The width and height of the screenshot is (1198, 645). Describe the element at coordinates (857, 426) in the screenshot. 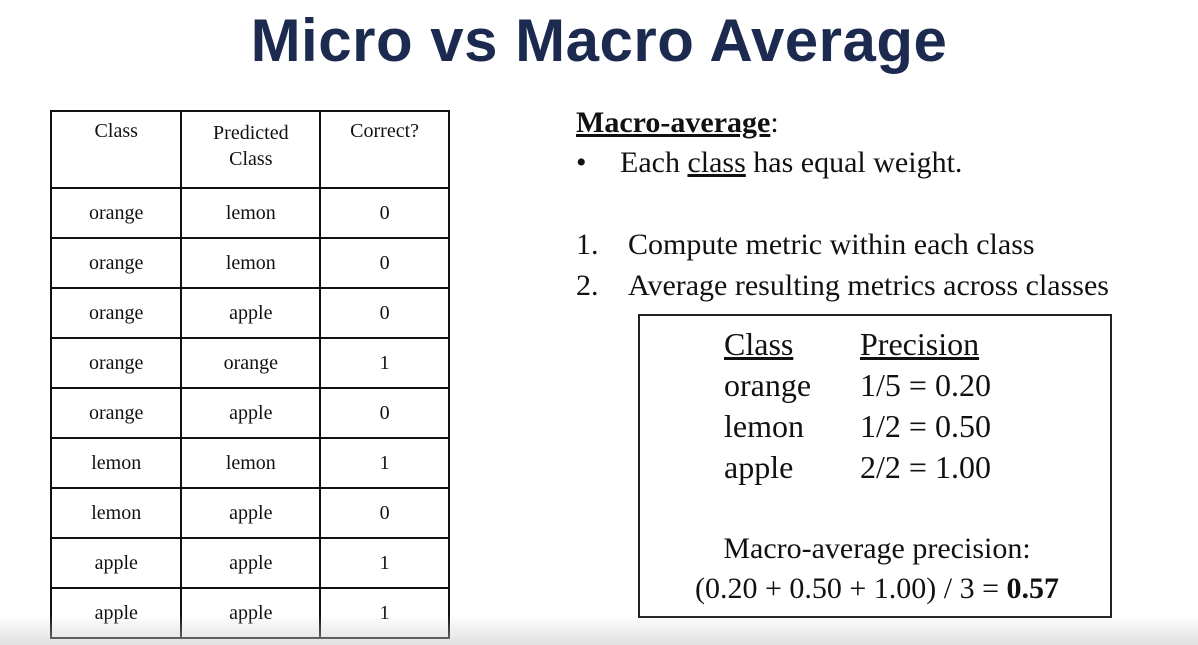

I see `precision-row: lemon 1/2 = 0.50` at that location.